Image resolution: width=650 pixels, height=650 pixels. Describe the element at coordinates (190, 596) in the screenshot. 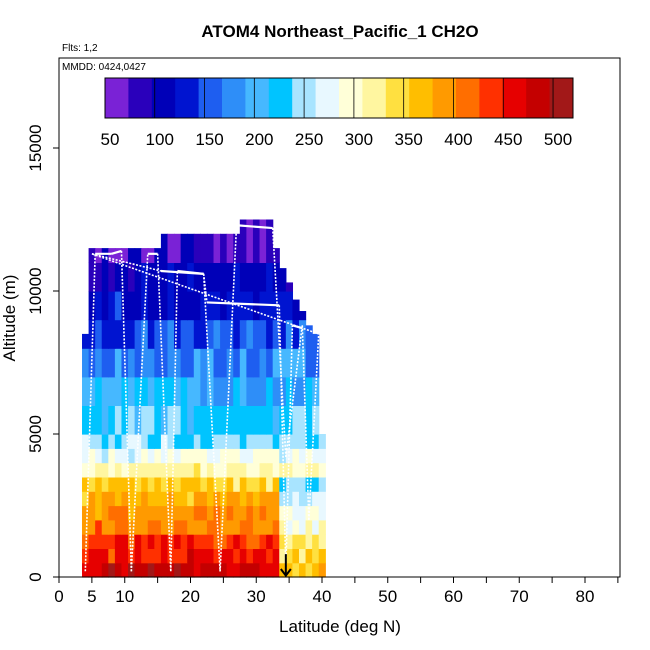

I see `x-tick-label: 20` at that location.